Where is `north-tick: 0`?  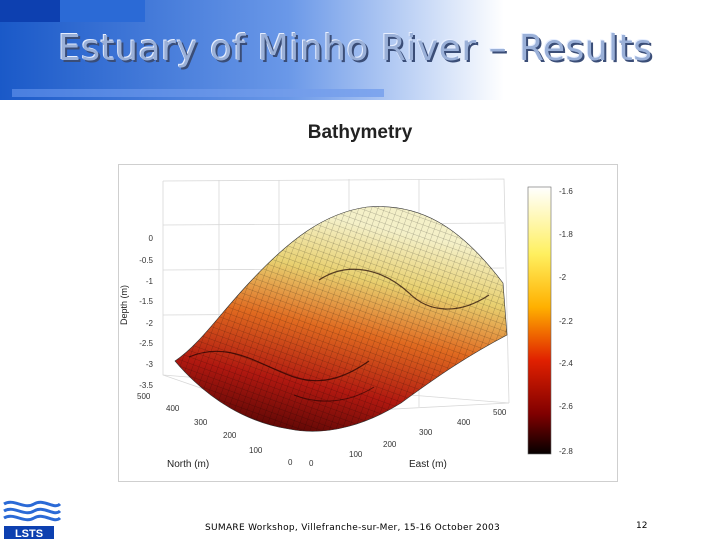
north-tick: 0 is located at coordinates (290, 462).